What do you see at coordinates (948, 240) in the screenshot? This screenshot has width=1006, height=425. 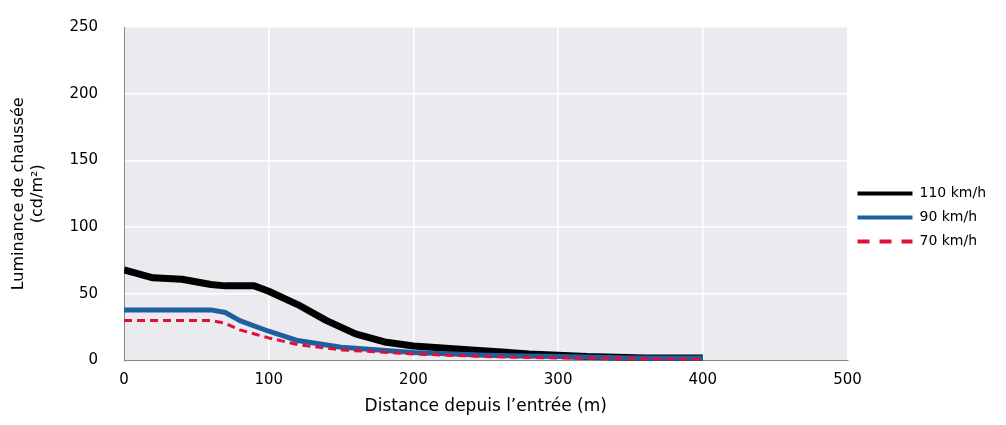 I see `legend-label: 70 km/h` at bounding box center [948, 240].